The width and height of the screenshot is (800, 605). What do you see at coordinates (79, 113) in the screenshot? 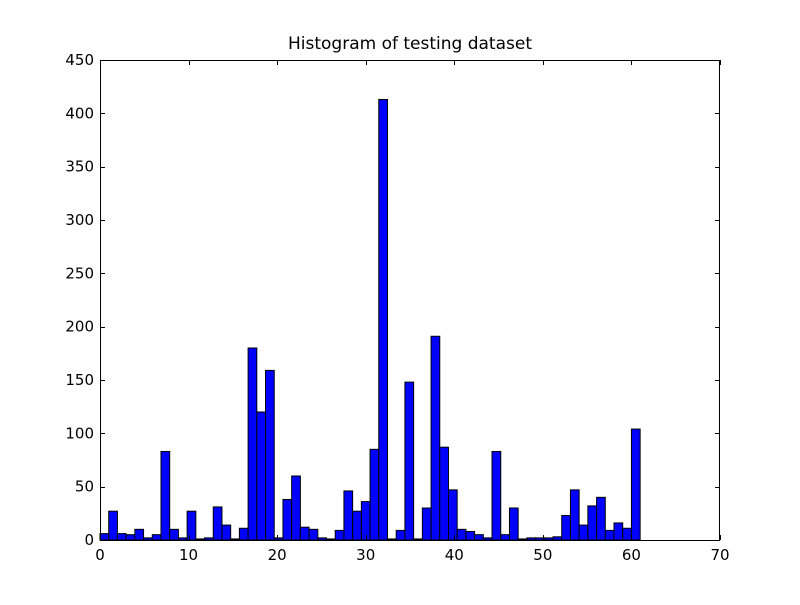
I see `y-tick-label-8: 400` at bounding box center [79, 113].